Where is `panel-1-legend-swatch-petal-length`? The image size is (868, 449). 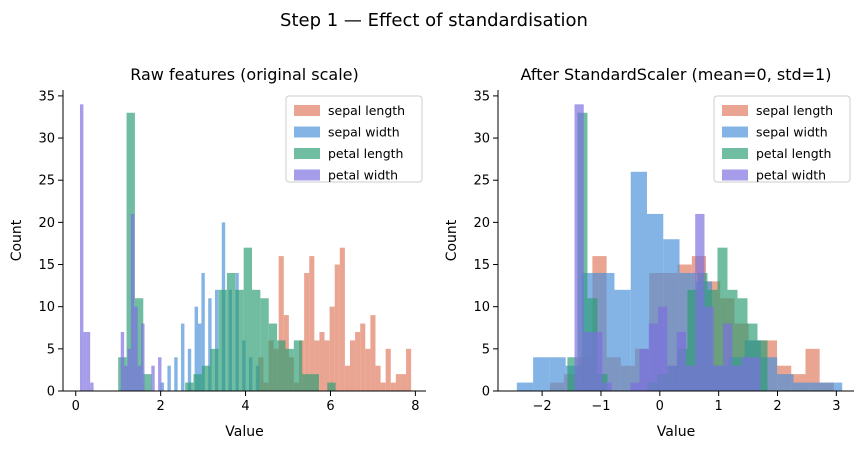
panel-1-legend-swatch-petal-length is located at coordinates (307, 153).